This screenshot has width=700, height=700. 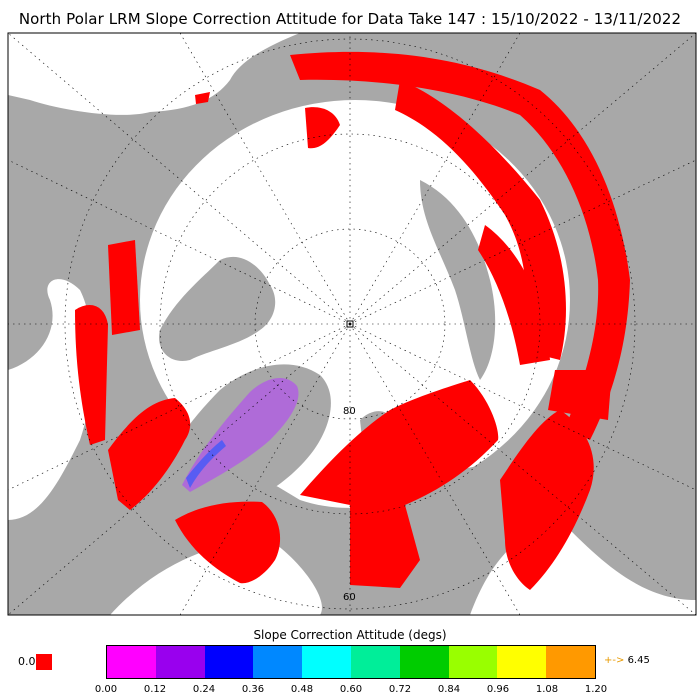 I want to click on swath-barents-fan, so click(x=399, y=484).